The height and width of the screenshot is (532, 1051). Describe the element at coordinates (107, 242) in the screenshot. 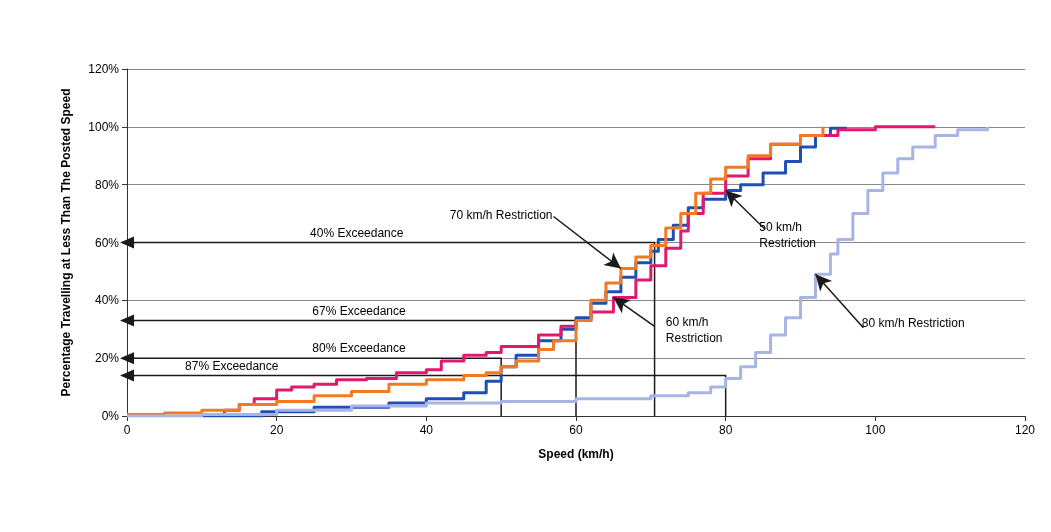

I see `y-tick-label: 60%` at that location.